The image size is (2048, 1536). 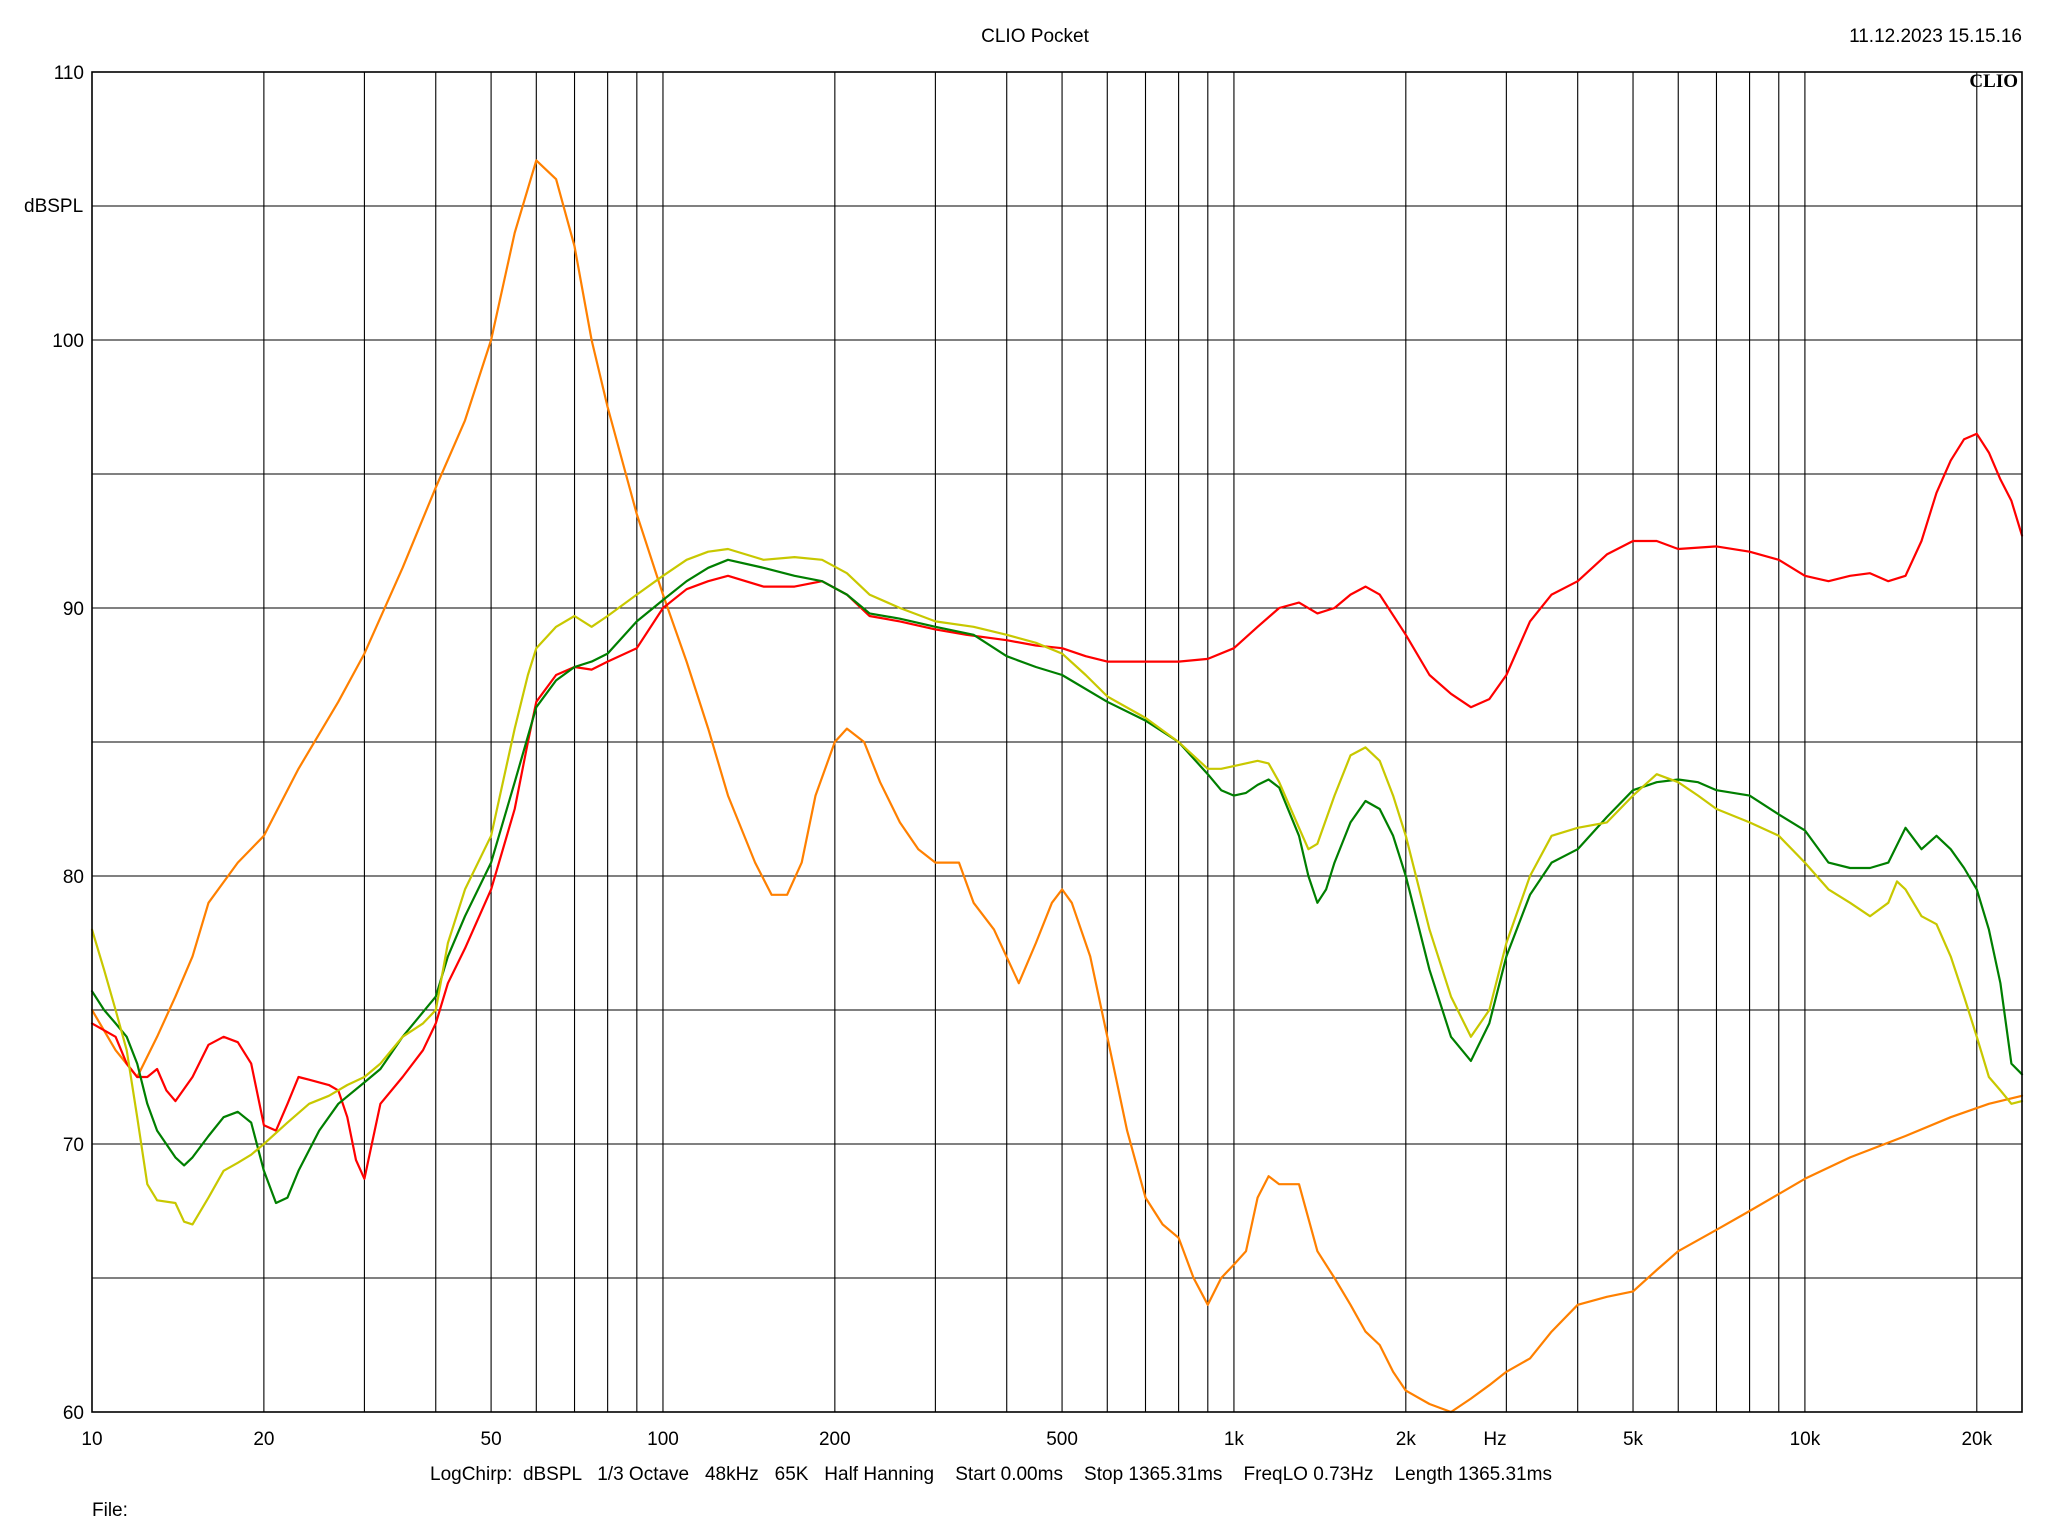 I want to click on y-tick-label: 60, so click(x=73, y=1413).